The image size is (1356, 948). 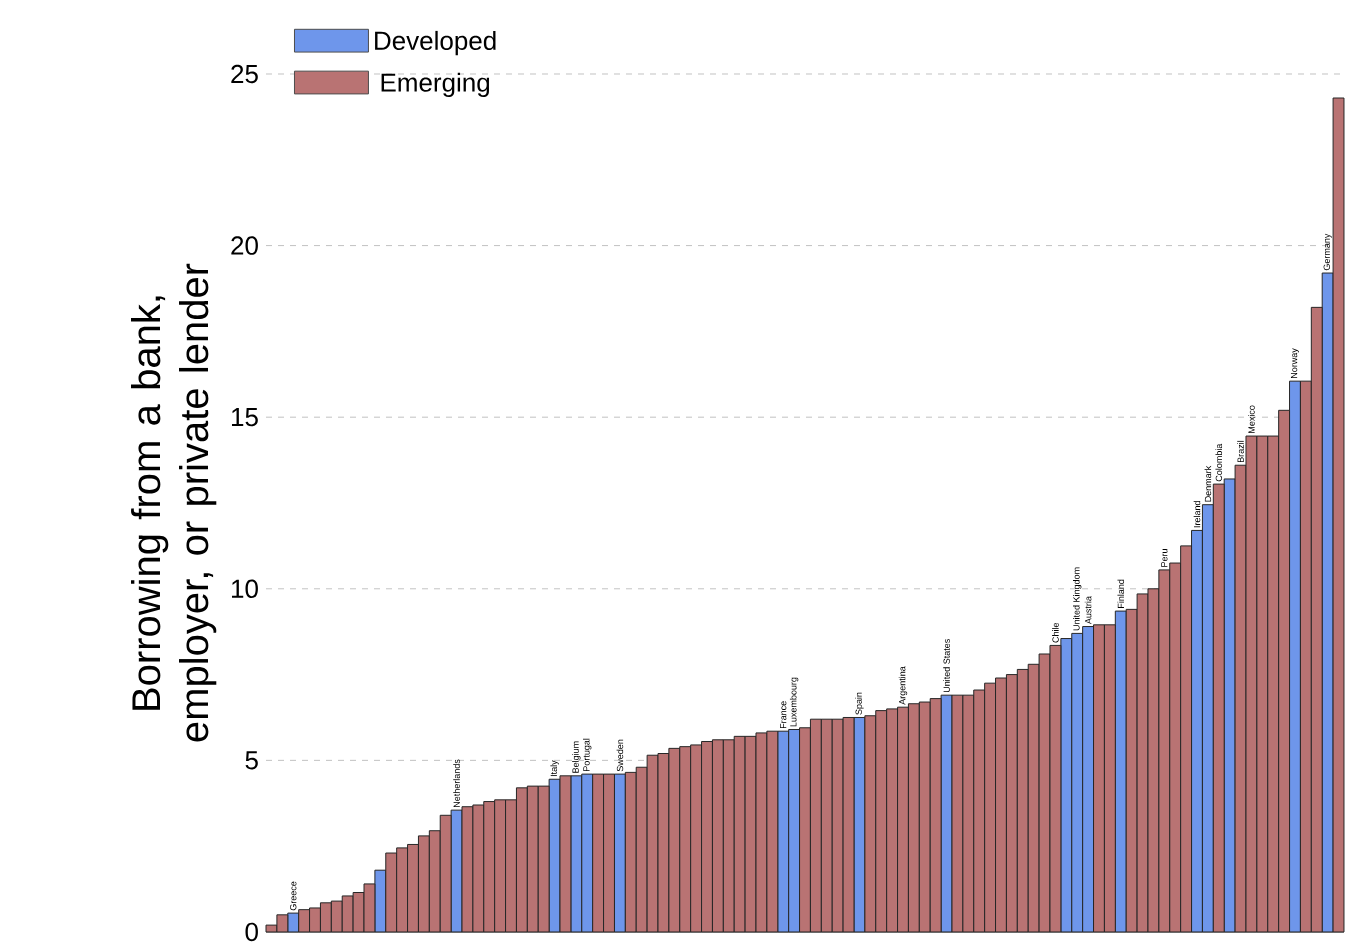 What do you see at coordinates (251, 760) in the screenshot?
I see `y-tick-label: 5` at bounding box center [251, 760].